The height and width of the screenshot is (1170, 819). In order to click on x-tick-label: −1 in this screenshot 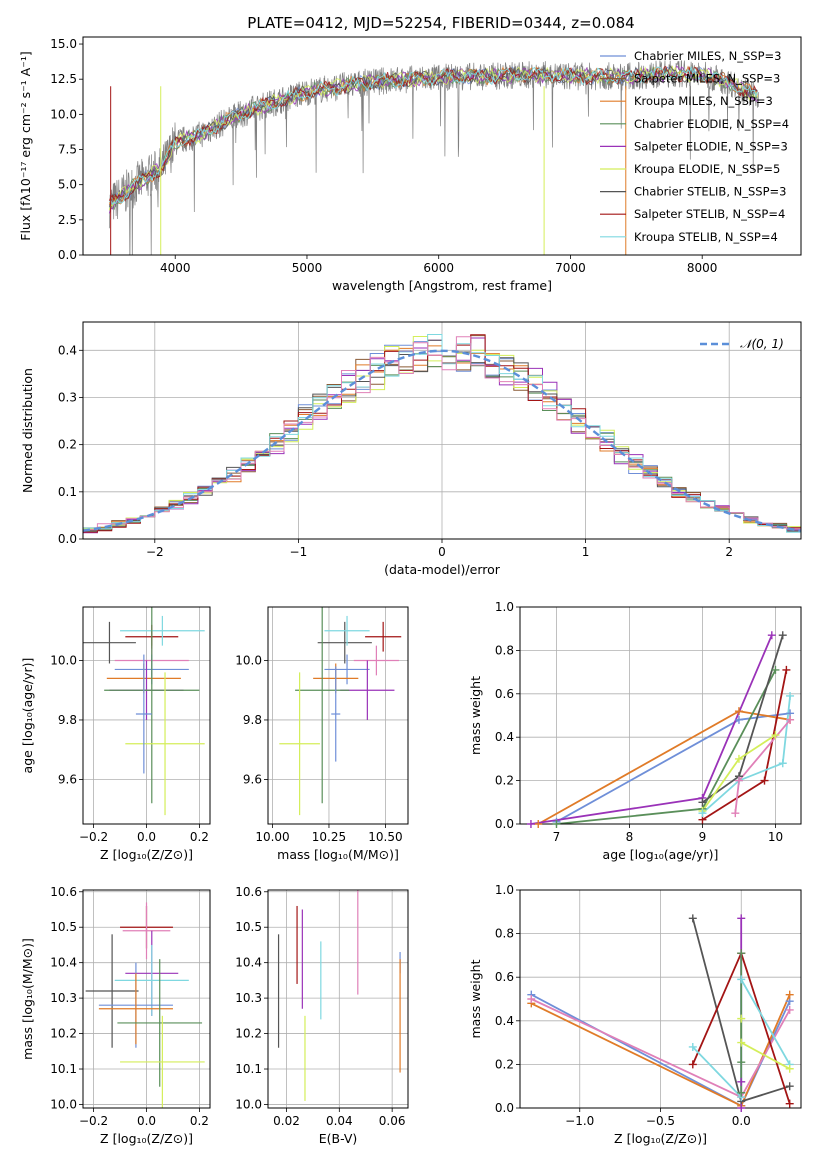, I will do `click(299, 552)`.